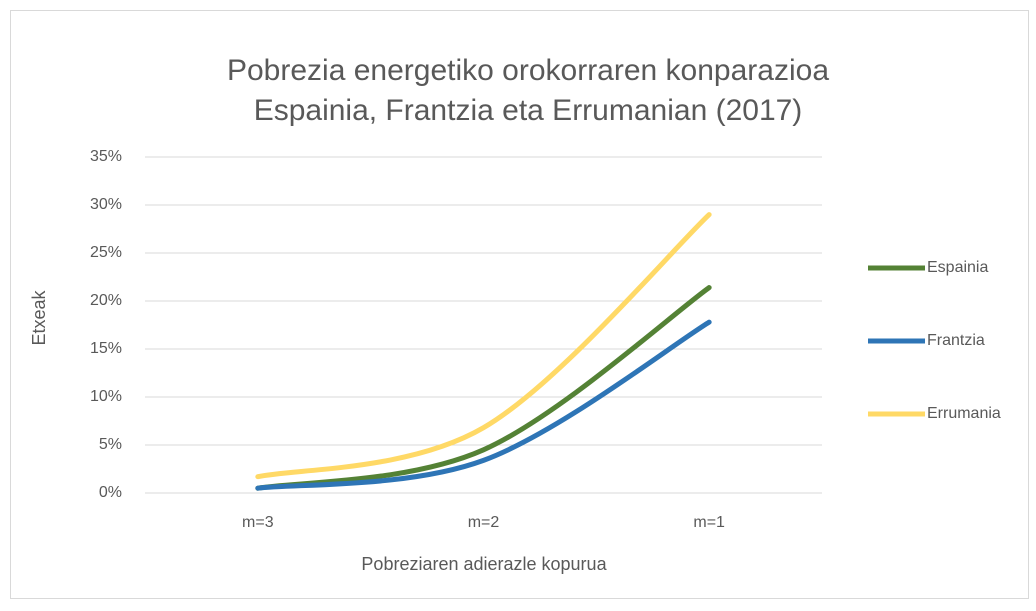 The image size is (1036, 611). What do you see at coordinates (106, 348) in the screenshot?
I see `y-tick-label: 15%` at bounding box center [106, 348].